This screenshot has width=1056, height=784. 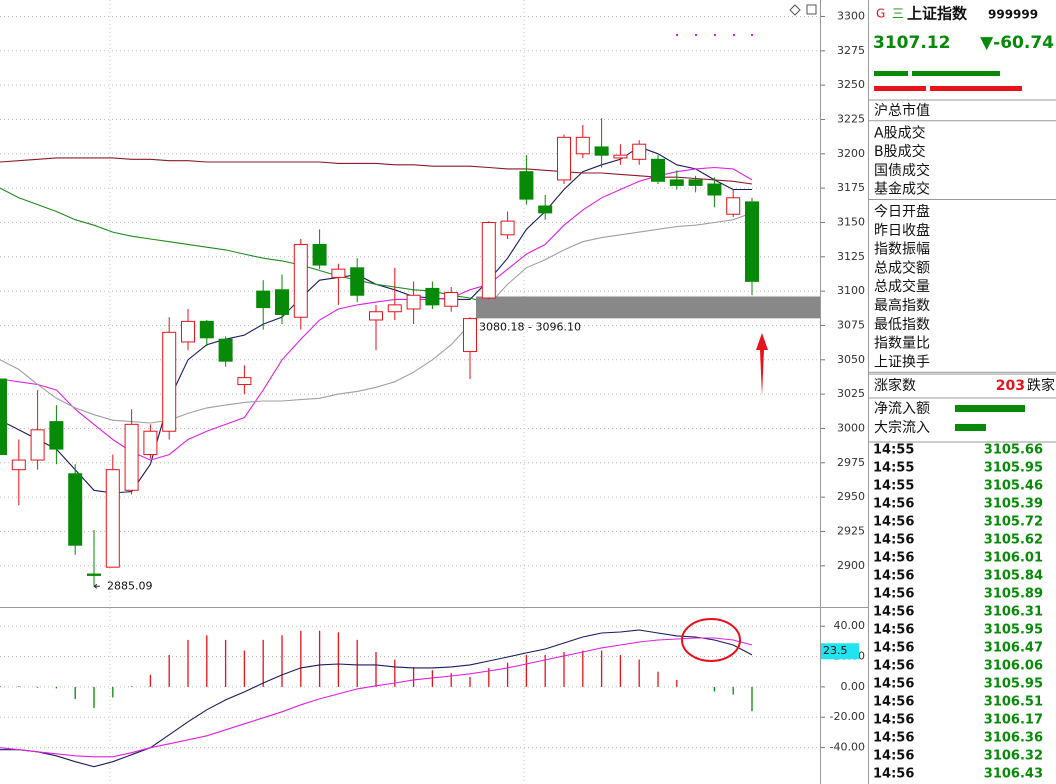 What do you see at coordinates (851, 256) in the screenshot?
I see `y-tick-label: 3125` at bounding box center [851, 256].